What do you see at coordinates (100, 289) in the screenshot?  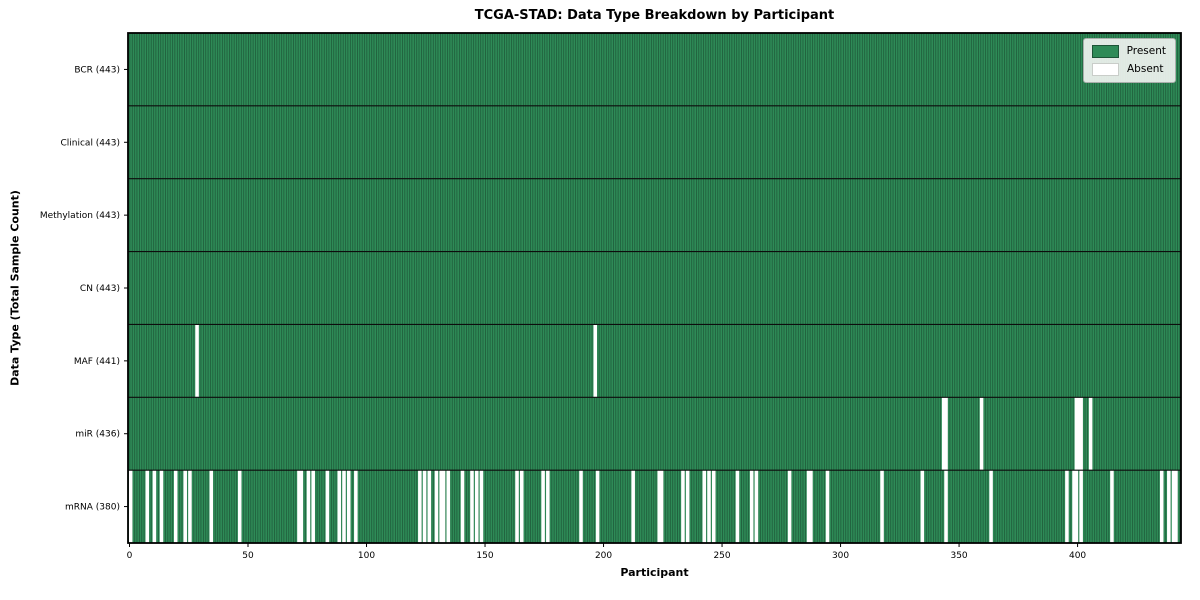 I see `row-label-CN: CN (443)` at bounding box center [100, 289].